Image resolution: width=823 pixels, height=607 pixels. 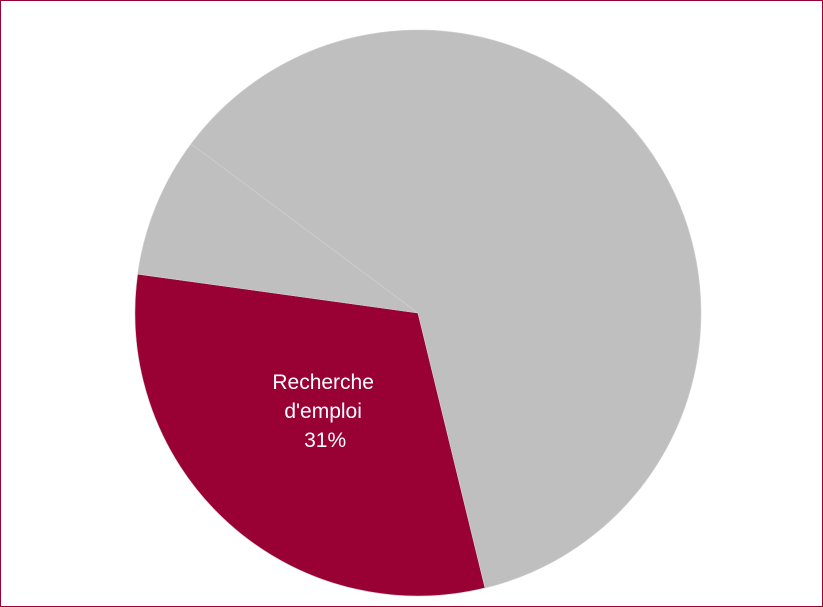 What do you see at coordinates (323, 396) in the screenshot?
I see `slice-category-label: Recherche d'emploi` at bounding box center [323, 396].